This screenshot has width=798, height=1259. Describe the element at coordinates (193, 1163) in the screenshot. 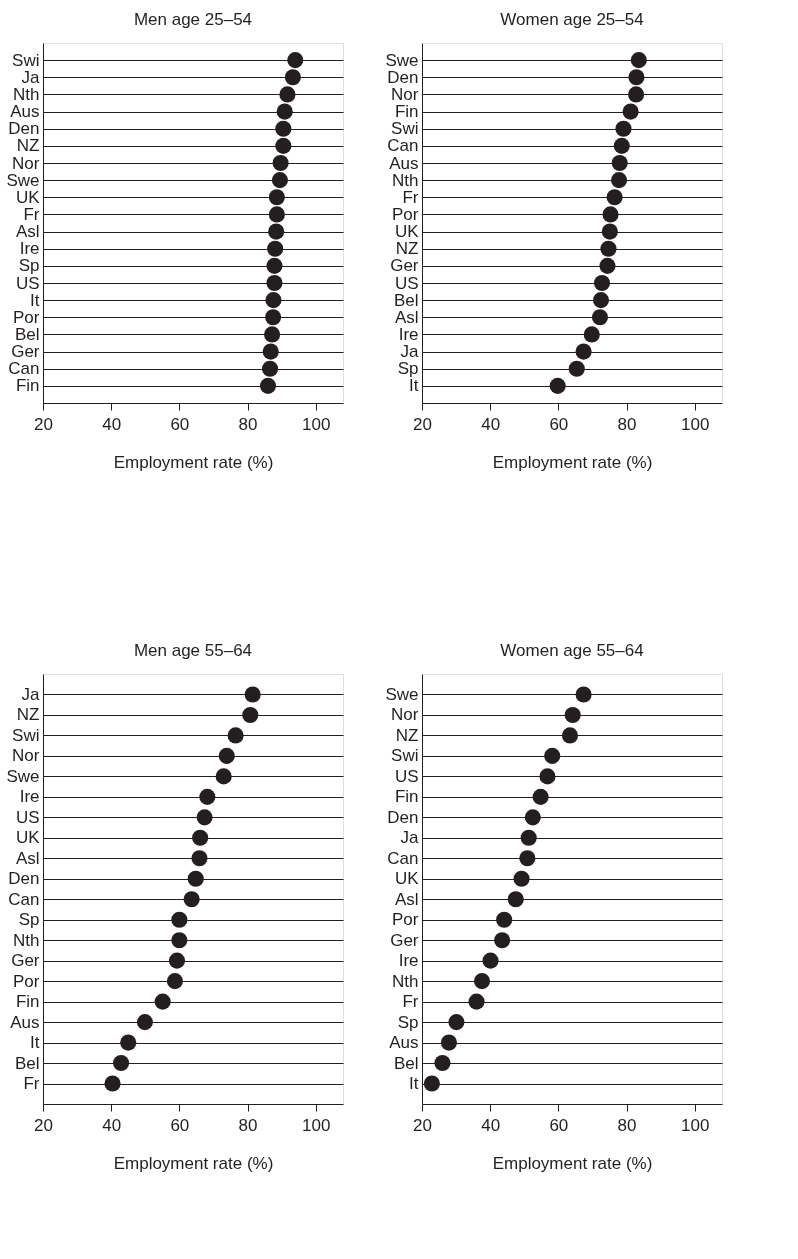

I see `x-axis-title: Employment rate (%)` at that location.